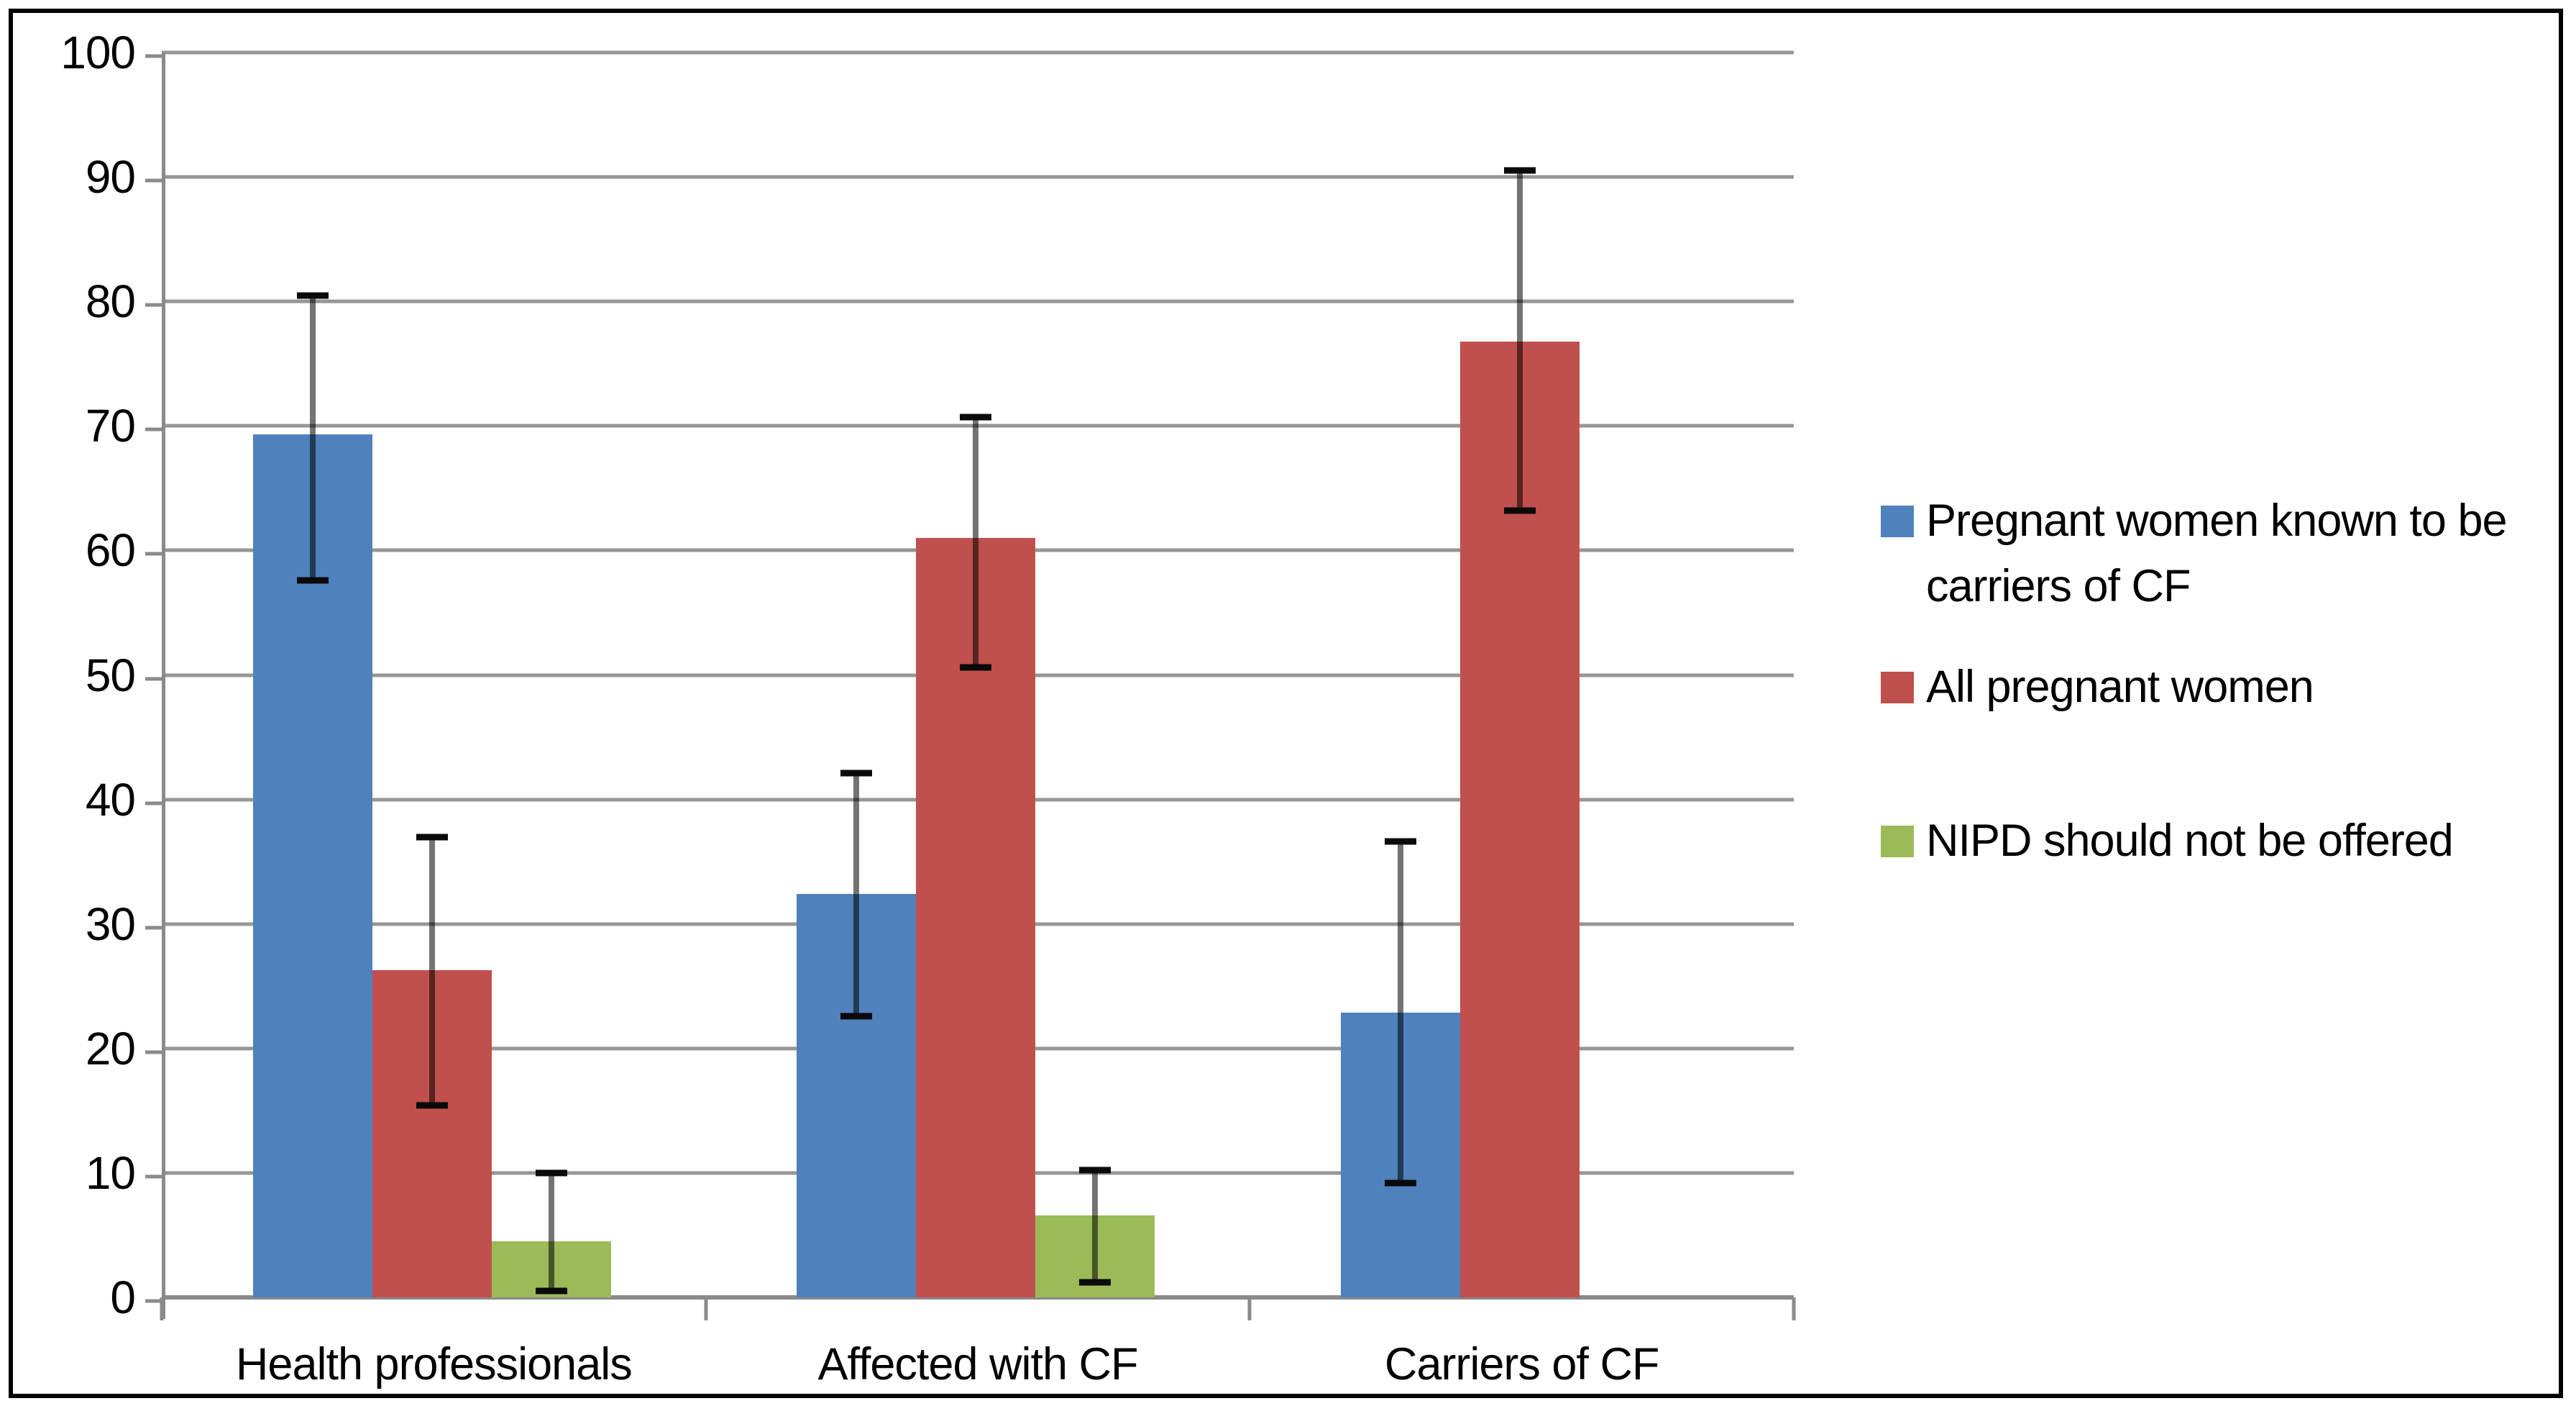 This screenshot has width=2576, height=1406. I want to click on y-tick-label: 80, so click(110, 301).